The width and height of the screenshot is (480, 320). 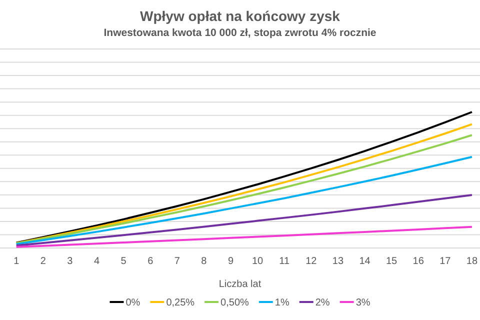 I want to click on x-tick-label: 4, so click(x=97, y=262).